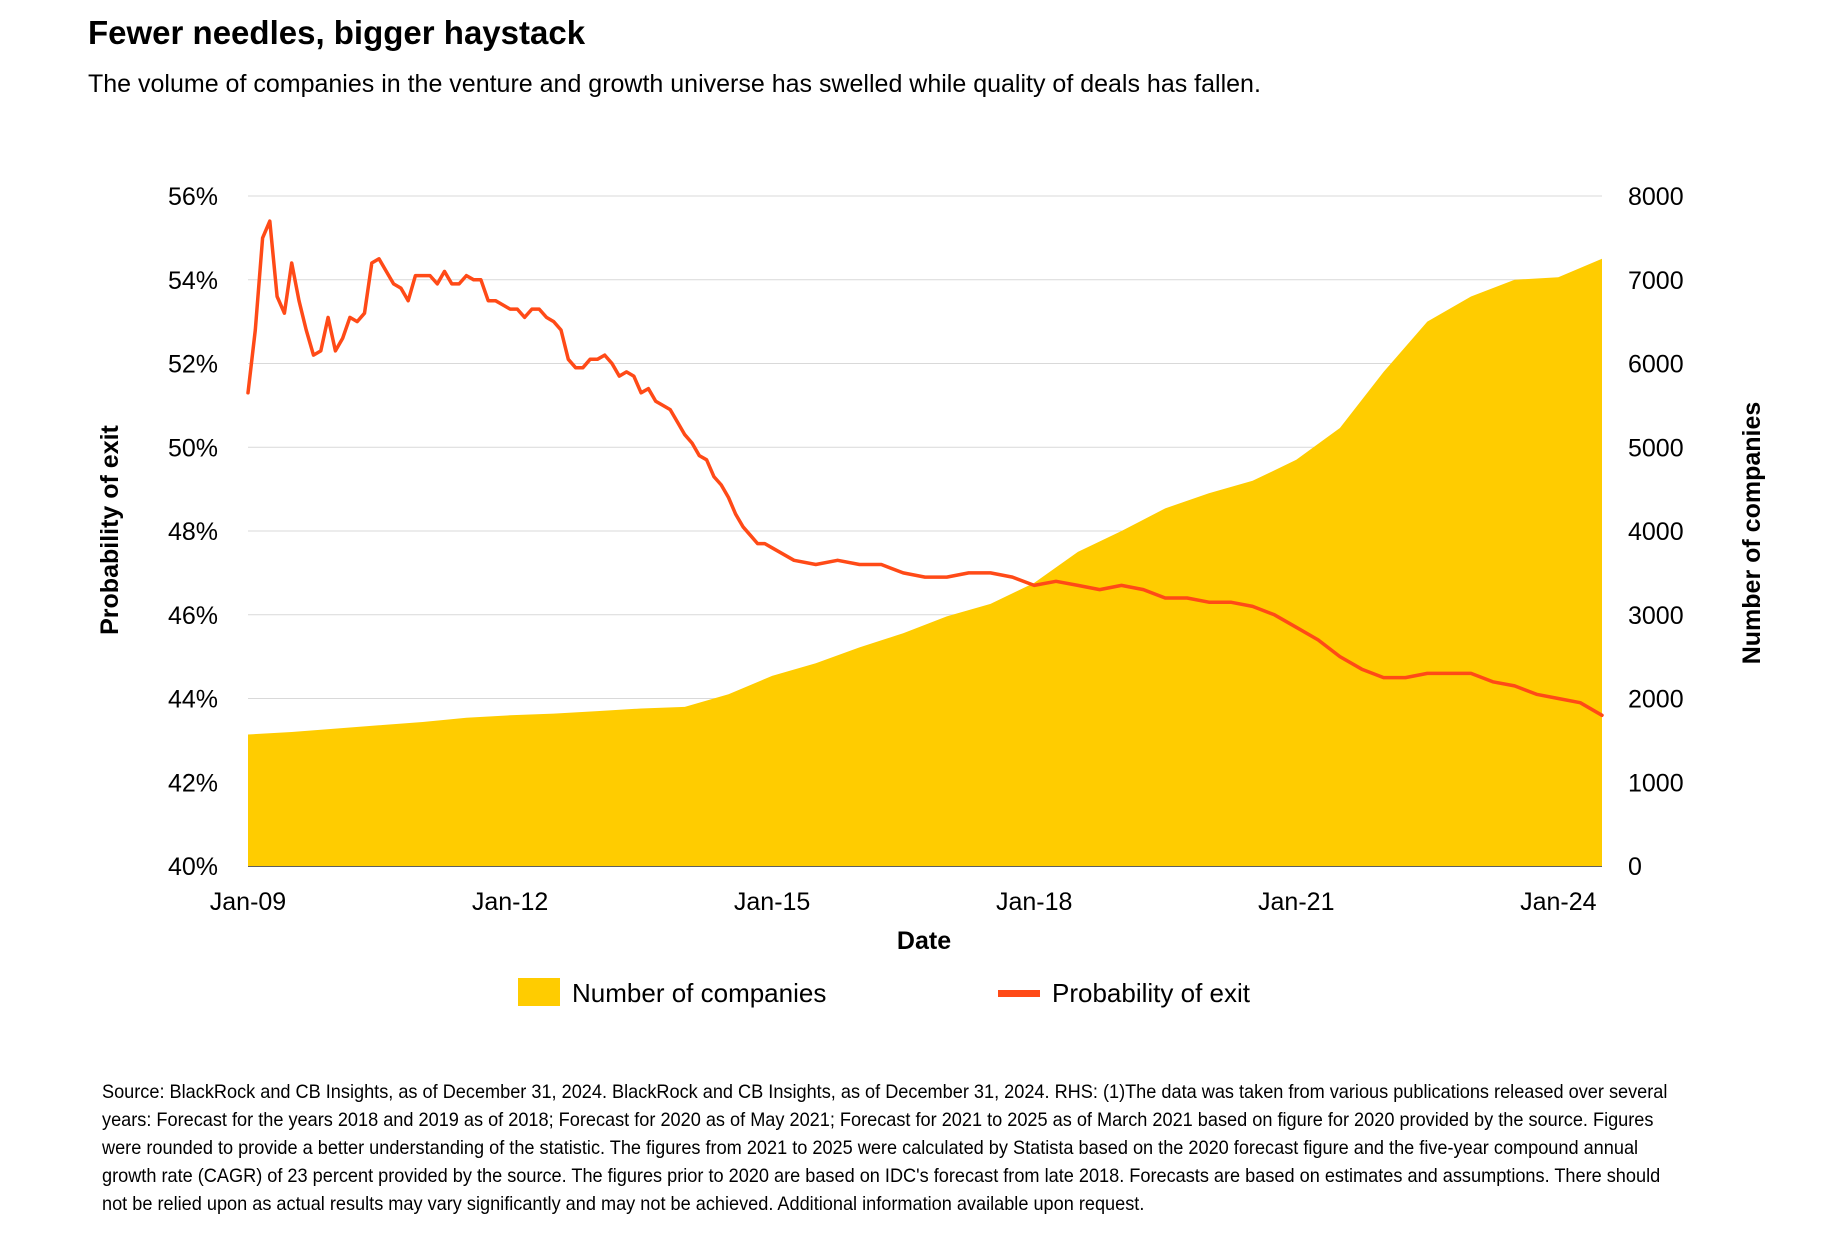  I want to click on right-tick-label: 6000, so click(1656, 365).